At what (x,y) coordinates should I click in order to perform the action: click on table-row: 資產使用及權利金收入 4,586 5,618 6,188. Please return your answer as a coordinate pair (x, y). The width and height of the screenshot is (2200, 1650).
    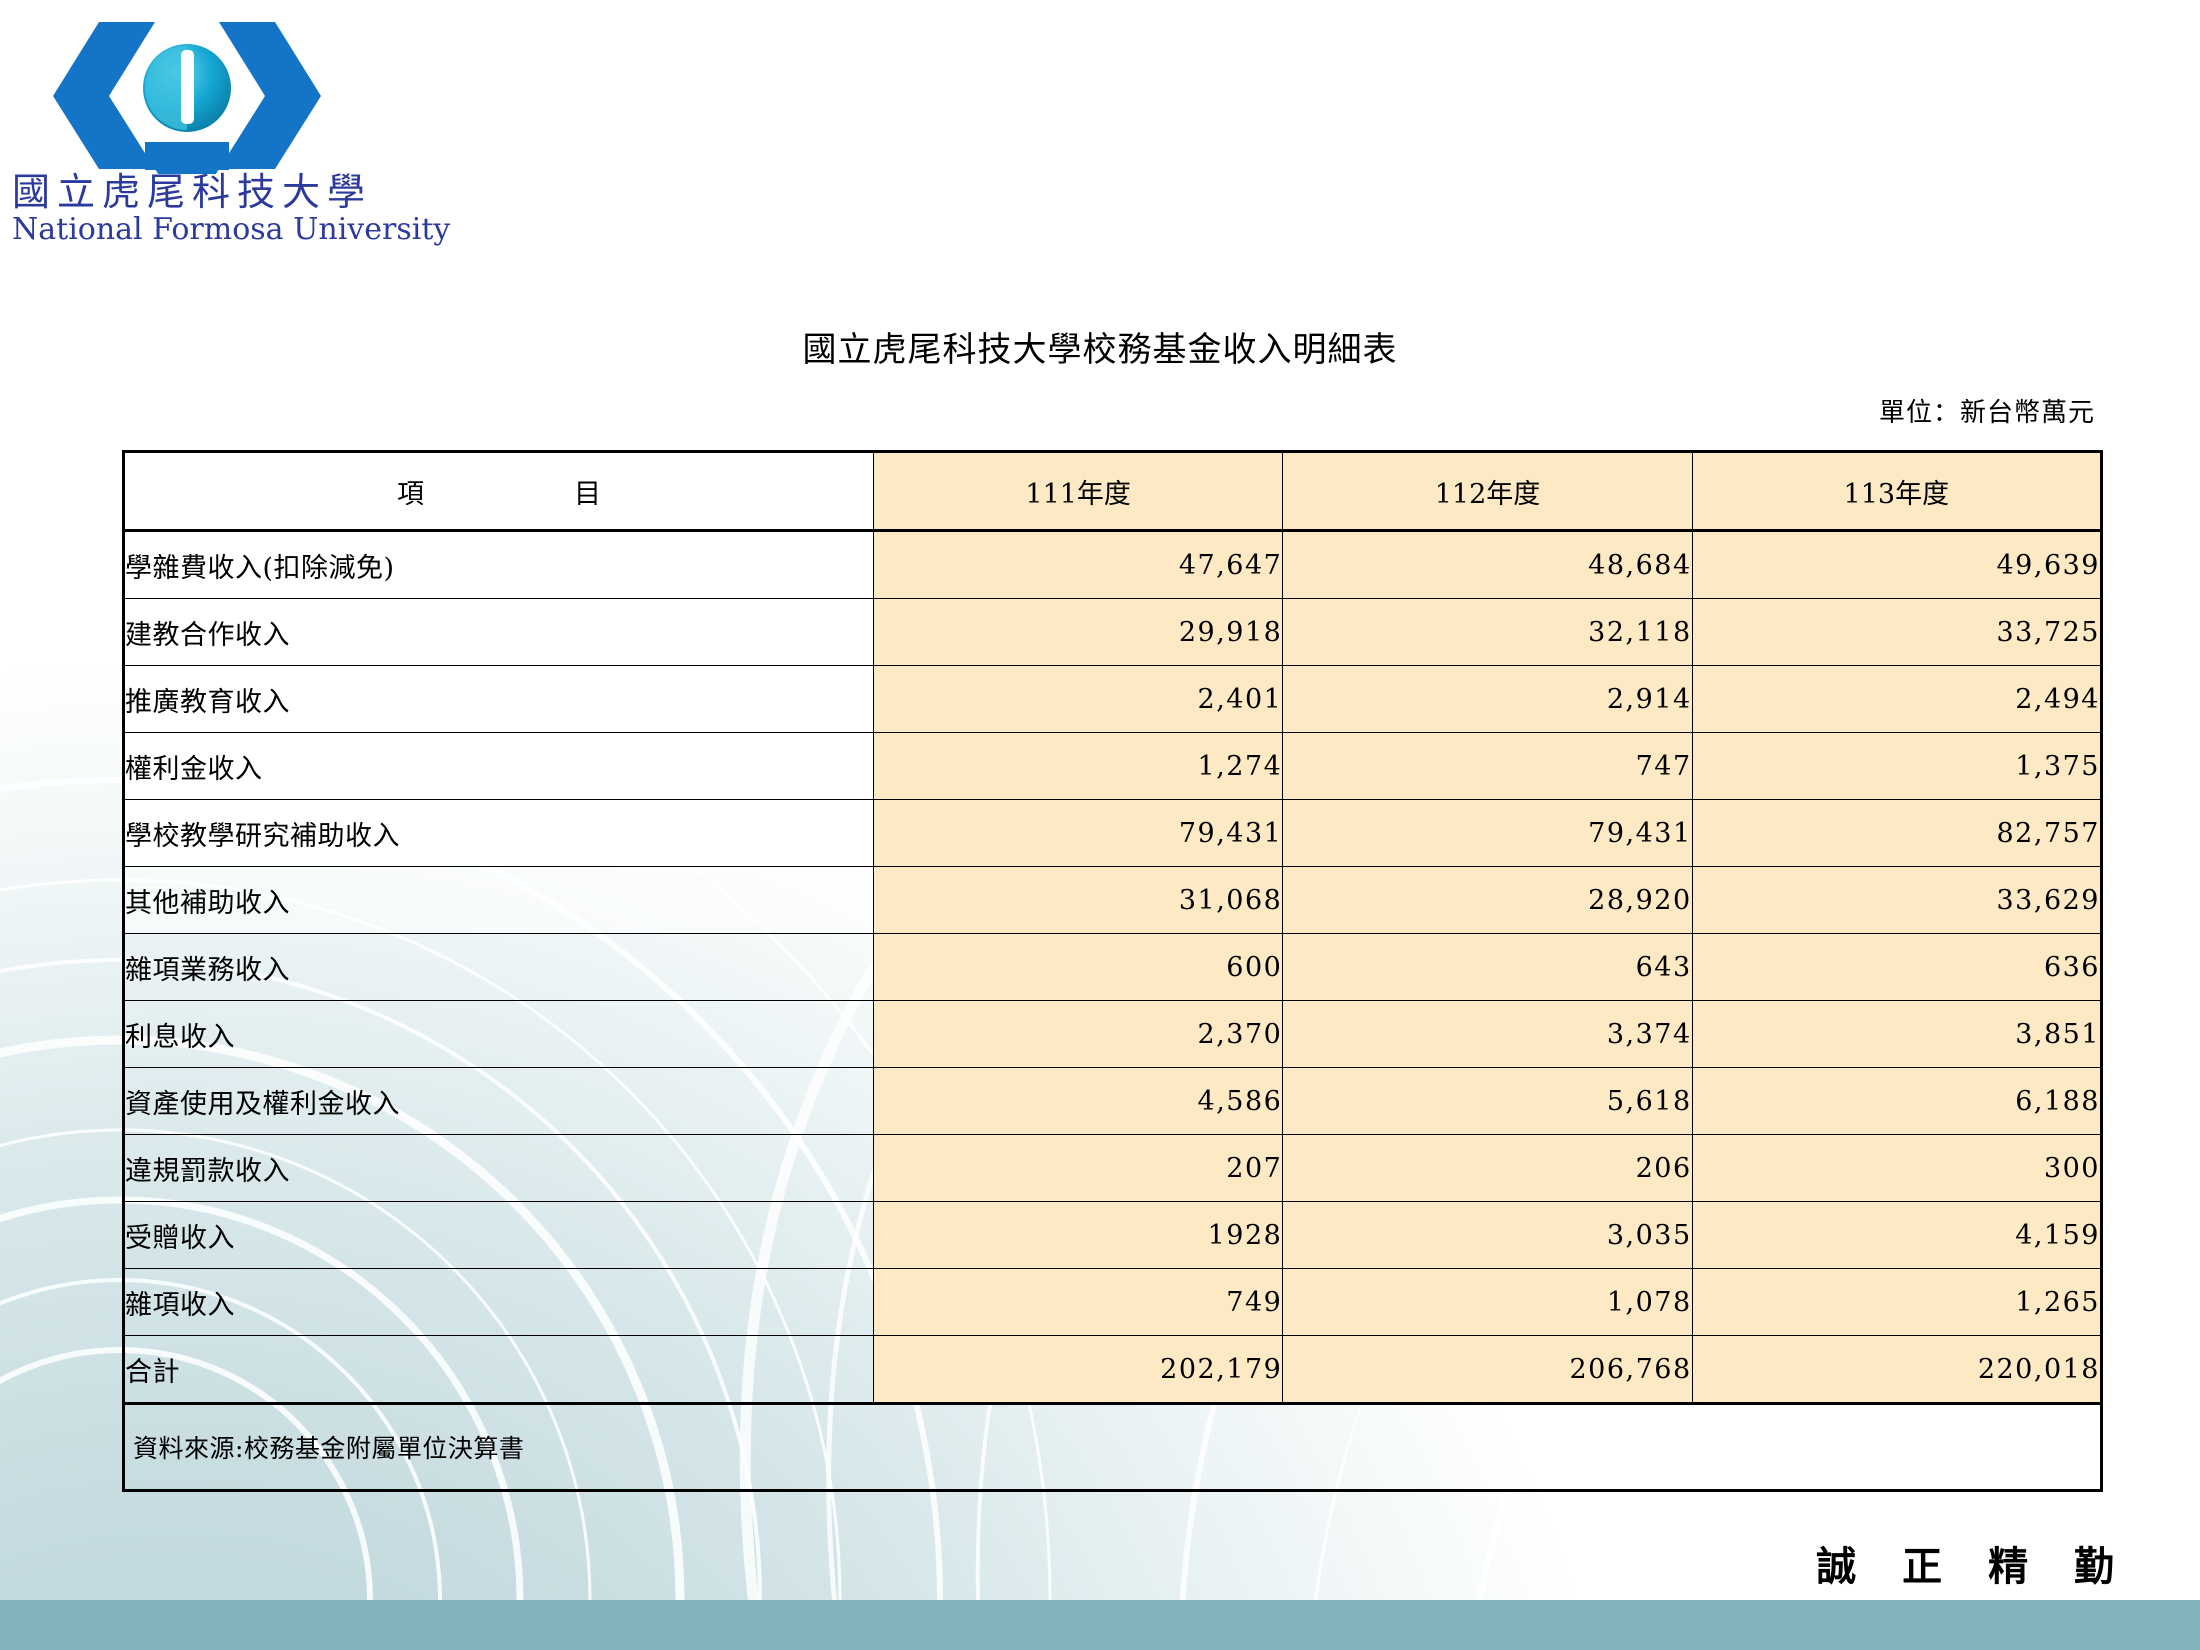
    Looking at the image, I should click on (1112, 1101).